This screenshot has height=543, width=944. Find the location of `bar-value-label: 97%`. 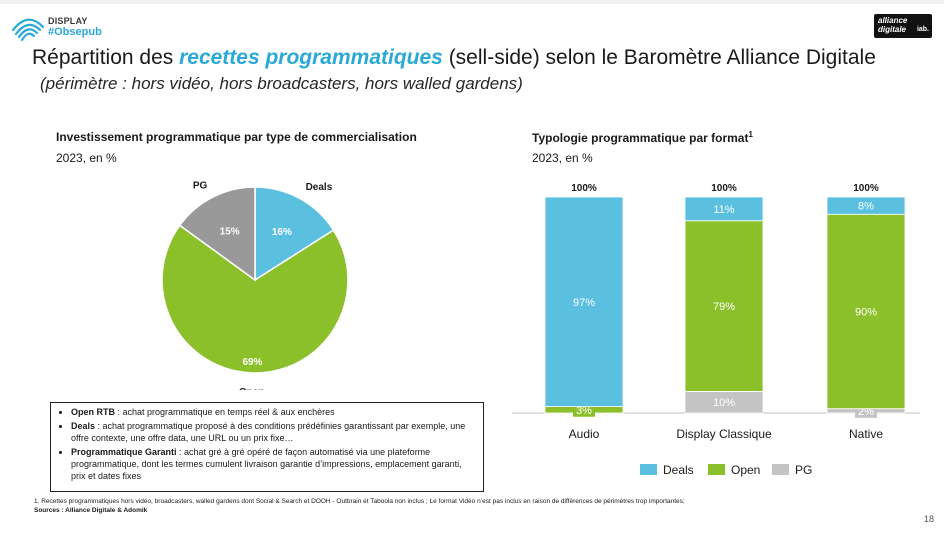

bar-value-label: 97% is located at coordinates (584, 303).